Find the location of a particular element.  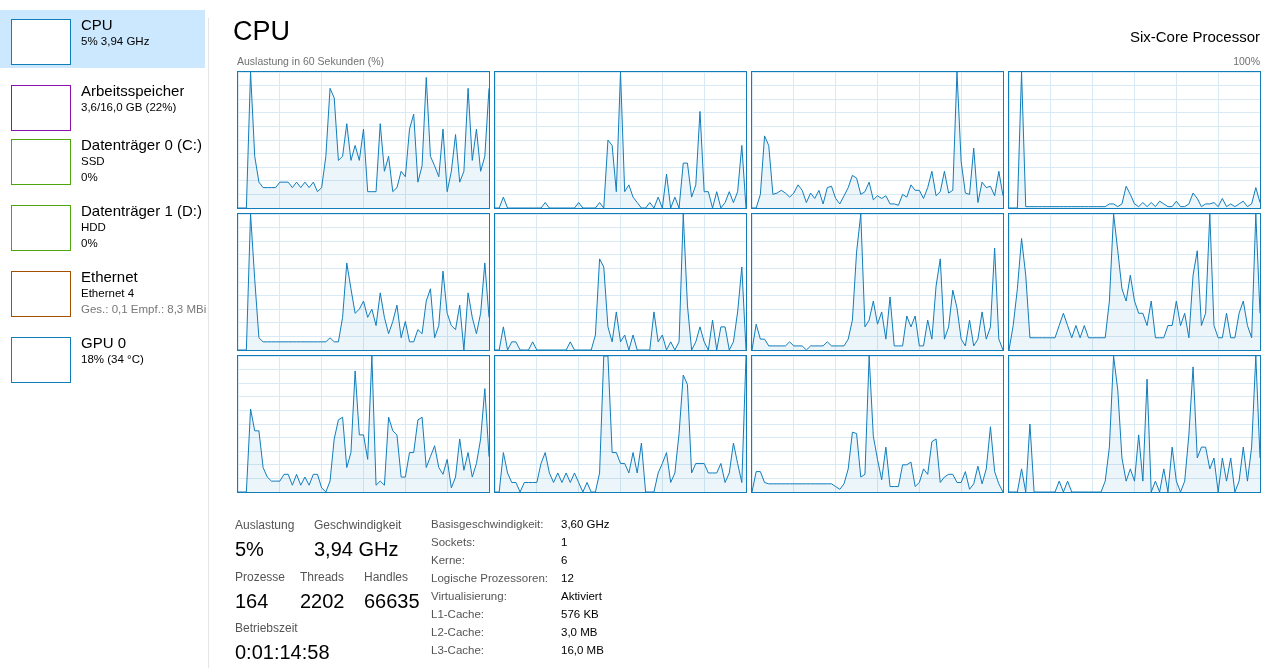

text: 576 KB is located at coordinates (580, 614).